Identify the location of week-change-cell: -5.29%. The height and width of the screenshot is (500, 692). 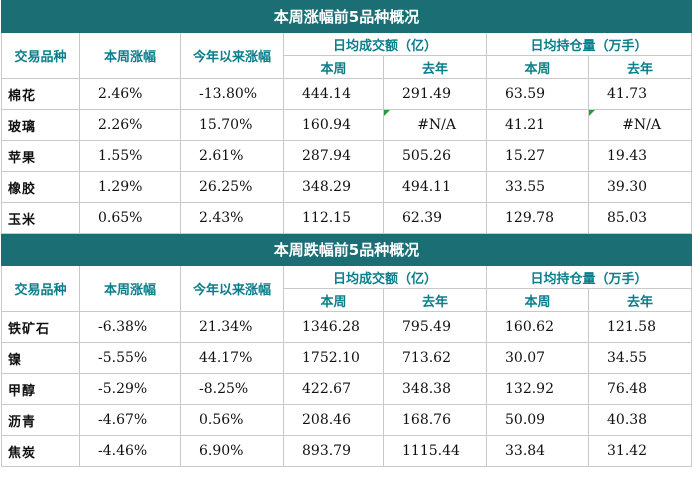
(130, 389).